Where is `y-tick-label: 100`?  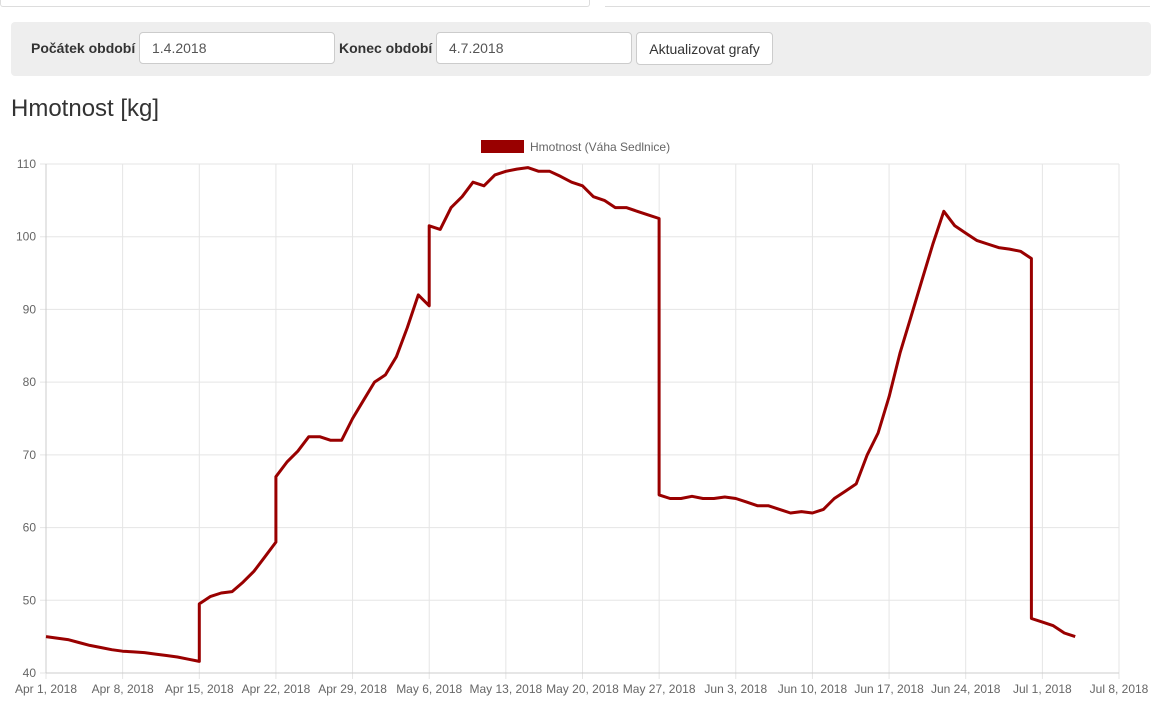
y-tick-label: 100 is located at coordinates (26, 237).